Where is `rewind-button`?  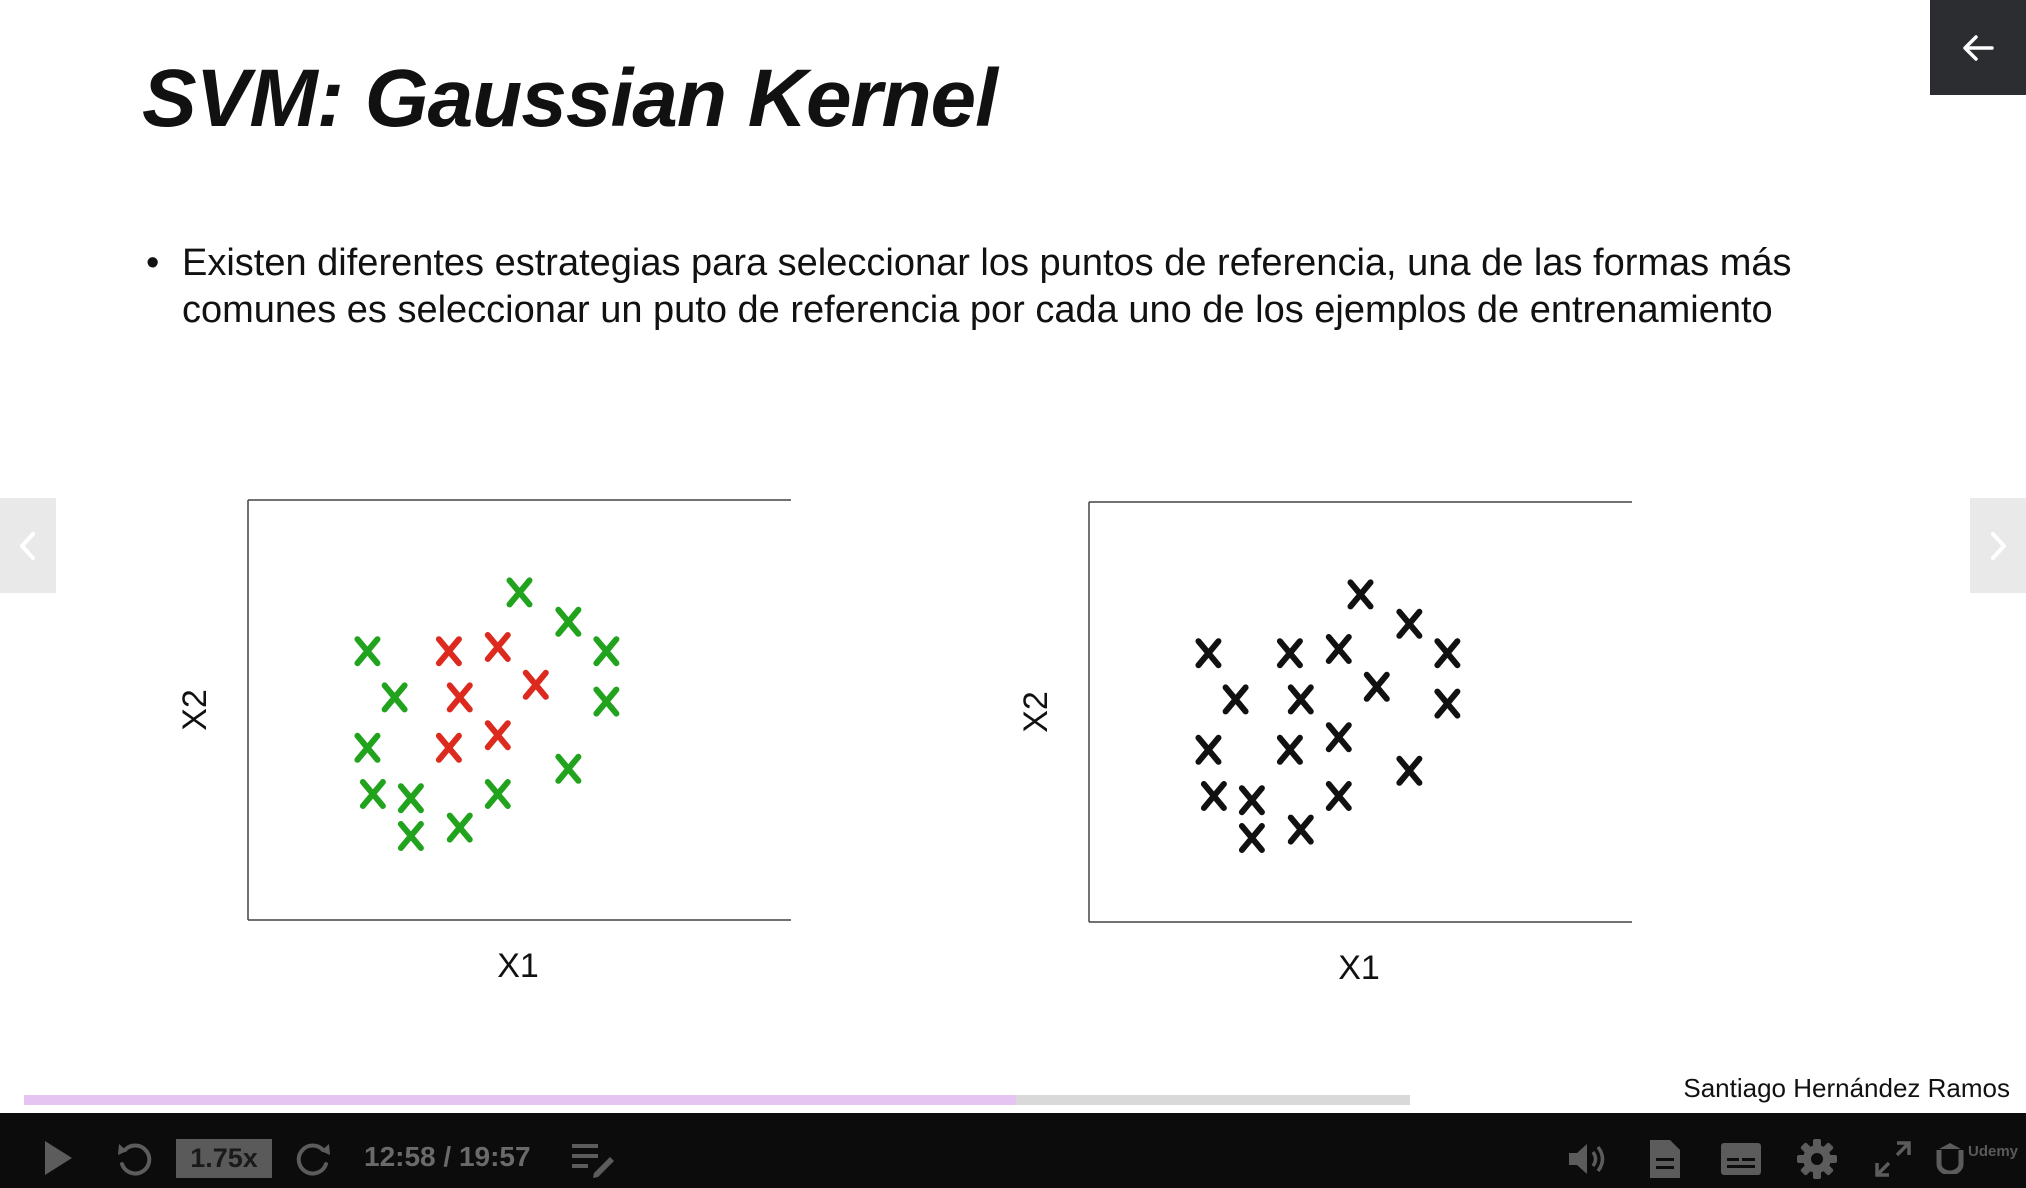
rewind-button is located at coordinates (135, 1159).